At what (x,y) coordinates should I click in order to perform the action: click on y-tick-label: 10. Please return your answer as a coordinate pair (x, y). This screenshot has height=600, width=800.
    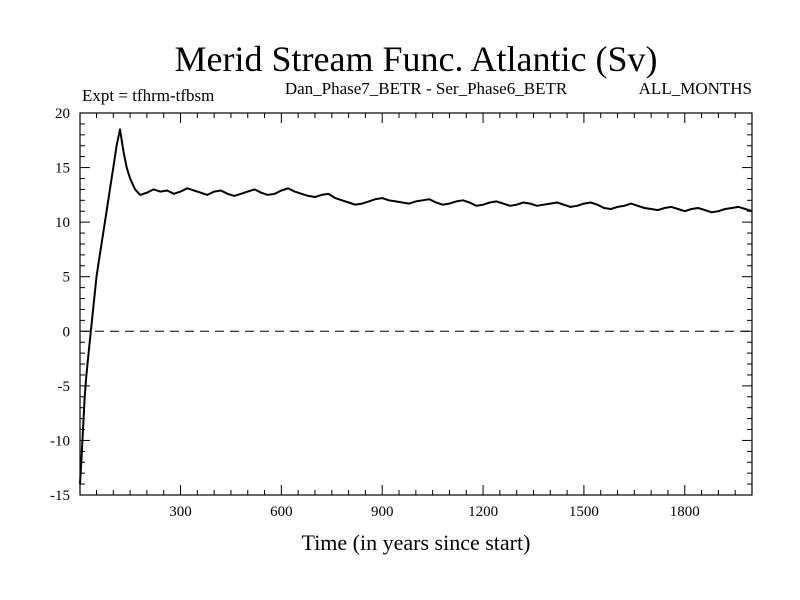
    Looking at the image, I should click on (62, 223).